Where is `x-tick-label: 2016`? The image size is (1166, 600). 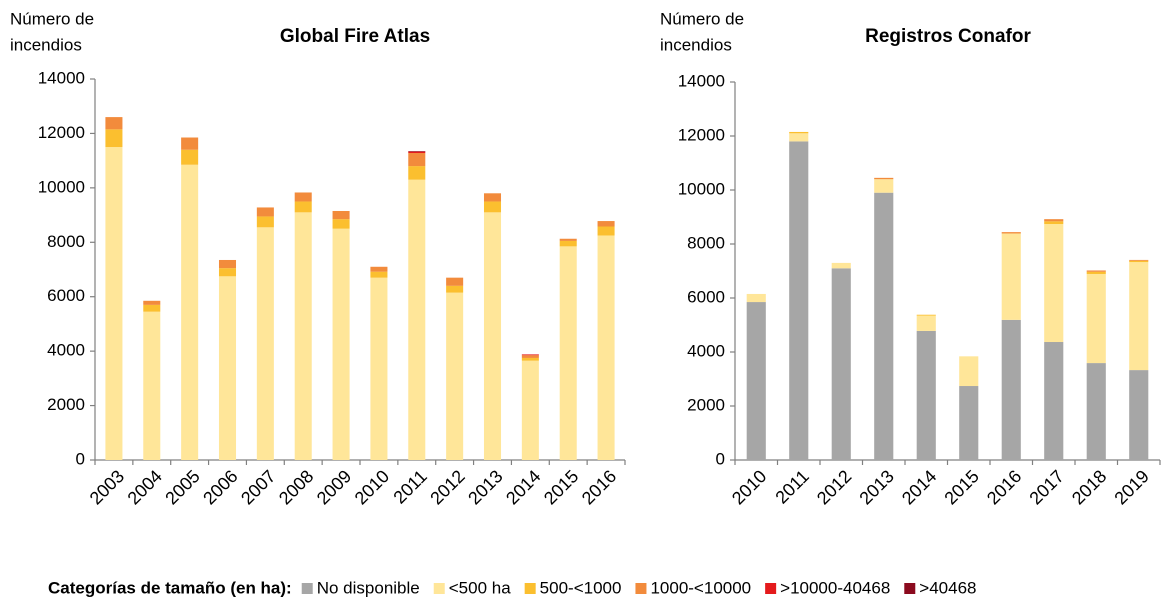 x-tick-label: 2016 is located at coordinates (599, 487).